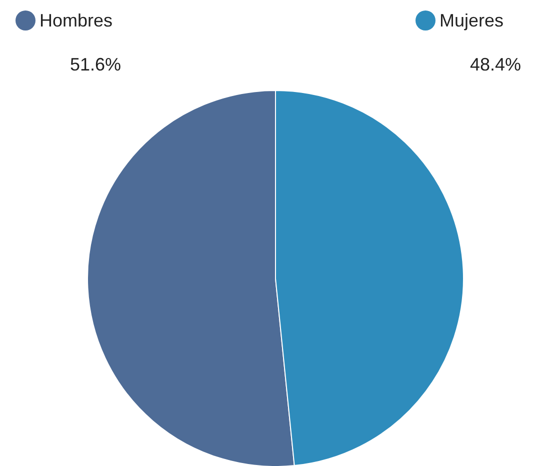  What do you see at coordinates (96, 64) in the screenshot?
I see `data-label: 51.6%` at bounding box center [96, 64].